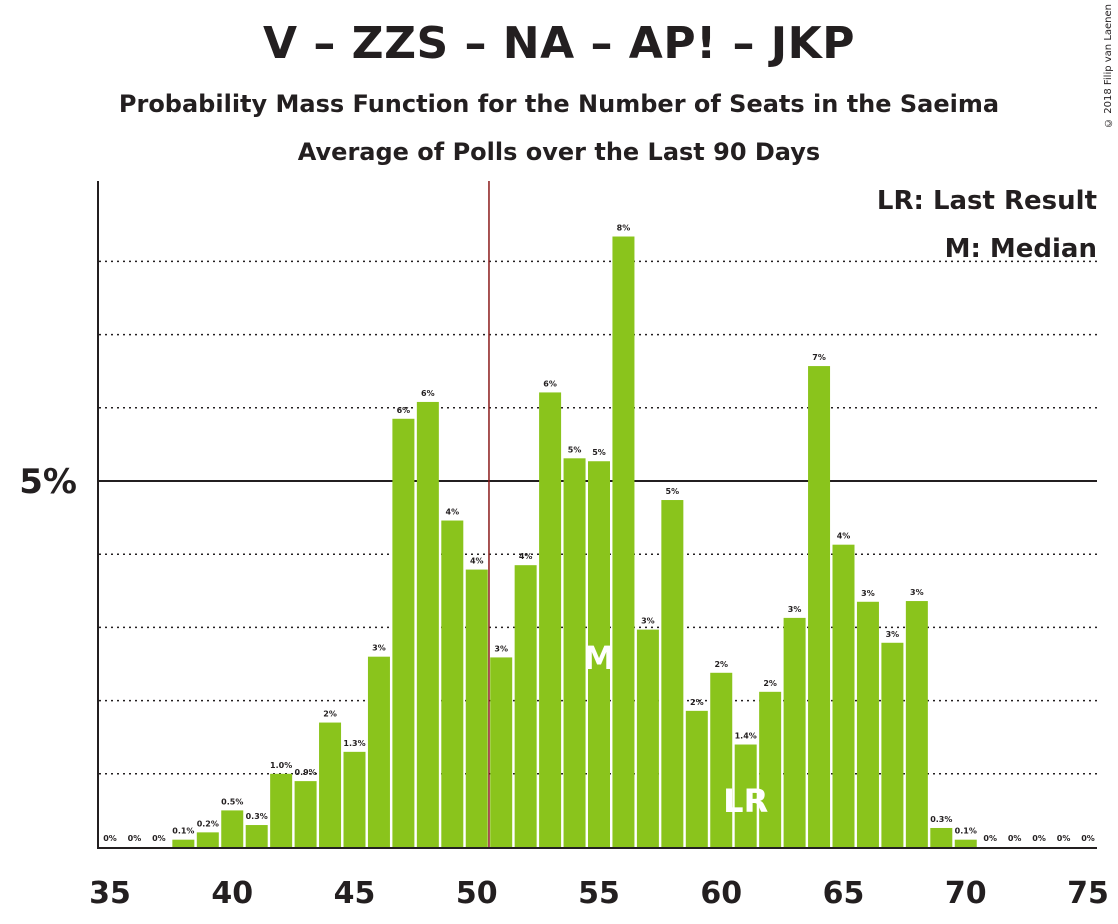 The image size is (1118, 924). I want to click on data-label-47: 6%, so click(404, 410).